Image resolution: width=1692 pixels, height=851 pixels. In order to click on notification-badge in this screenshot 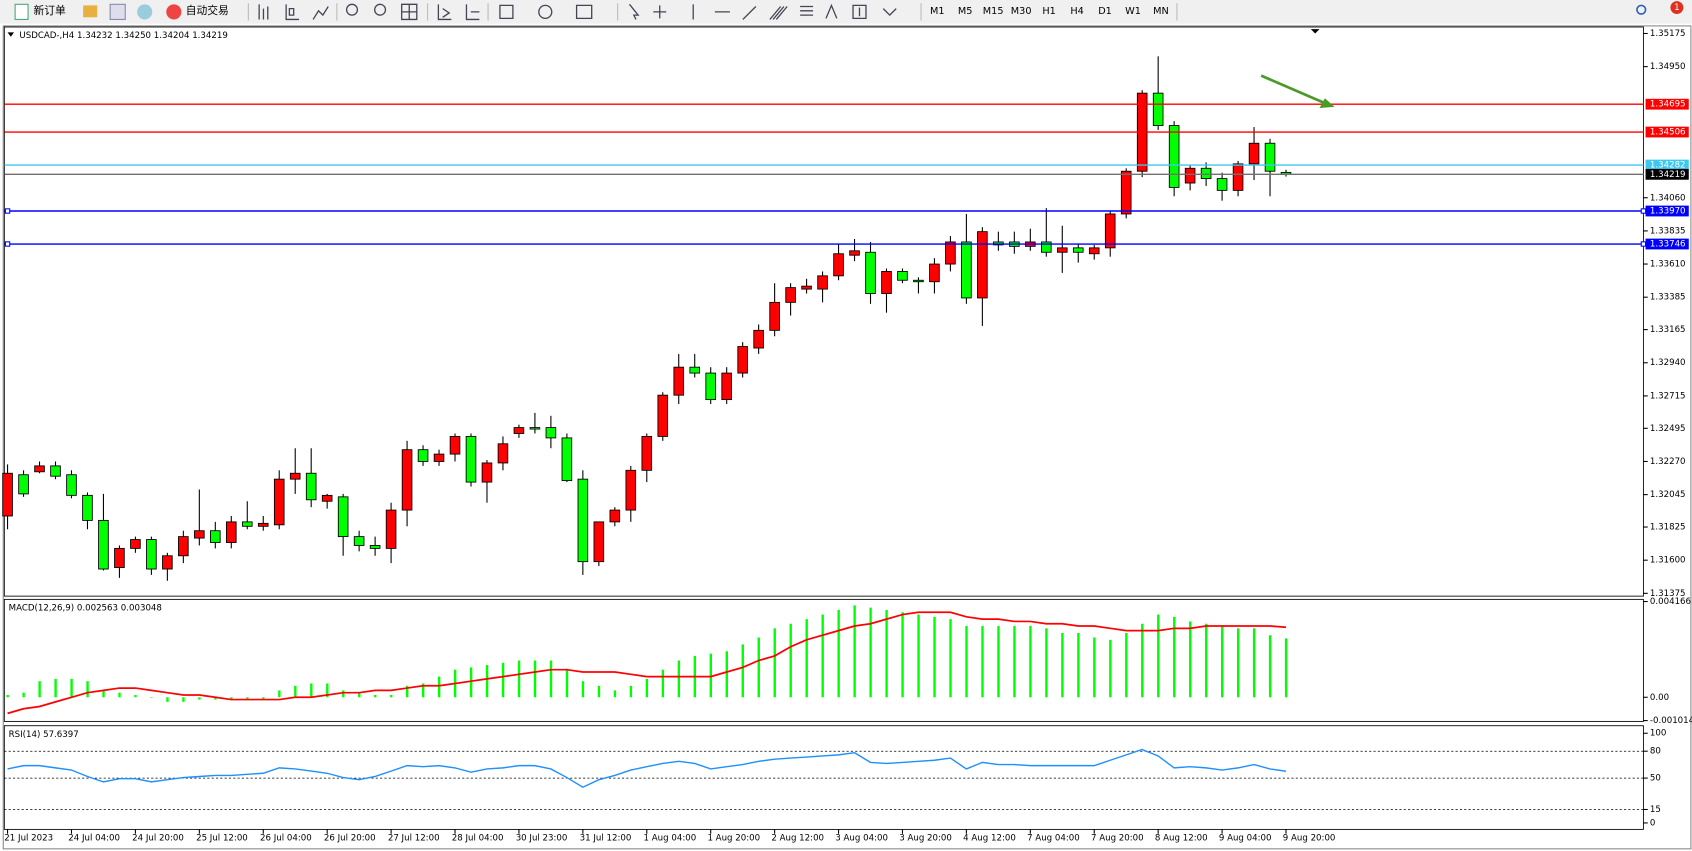, I will do `click(1677, 8)`.